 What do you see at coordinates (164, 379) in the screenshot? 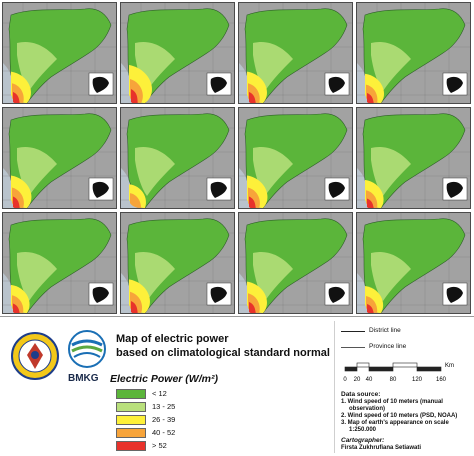
I see `legend-title: Electric Power (W/m²)` at bounding box center [164, 379].